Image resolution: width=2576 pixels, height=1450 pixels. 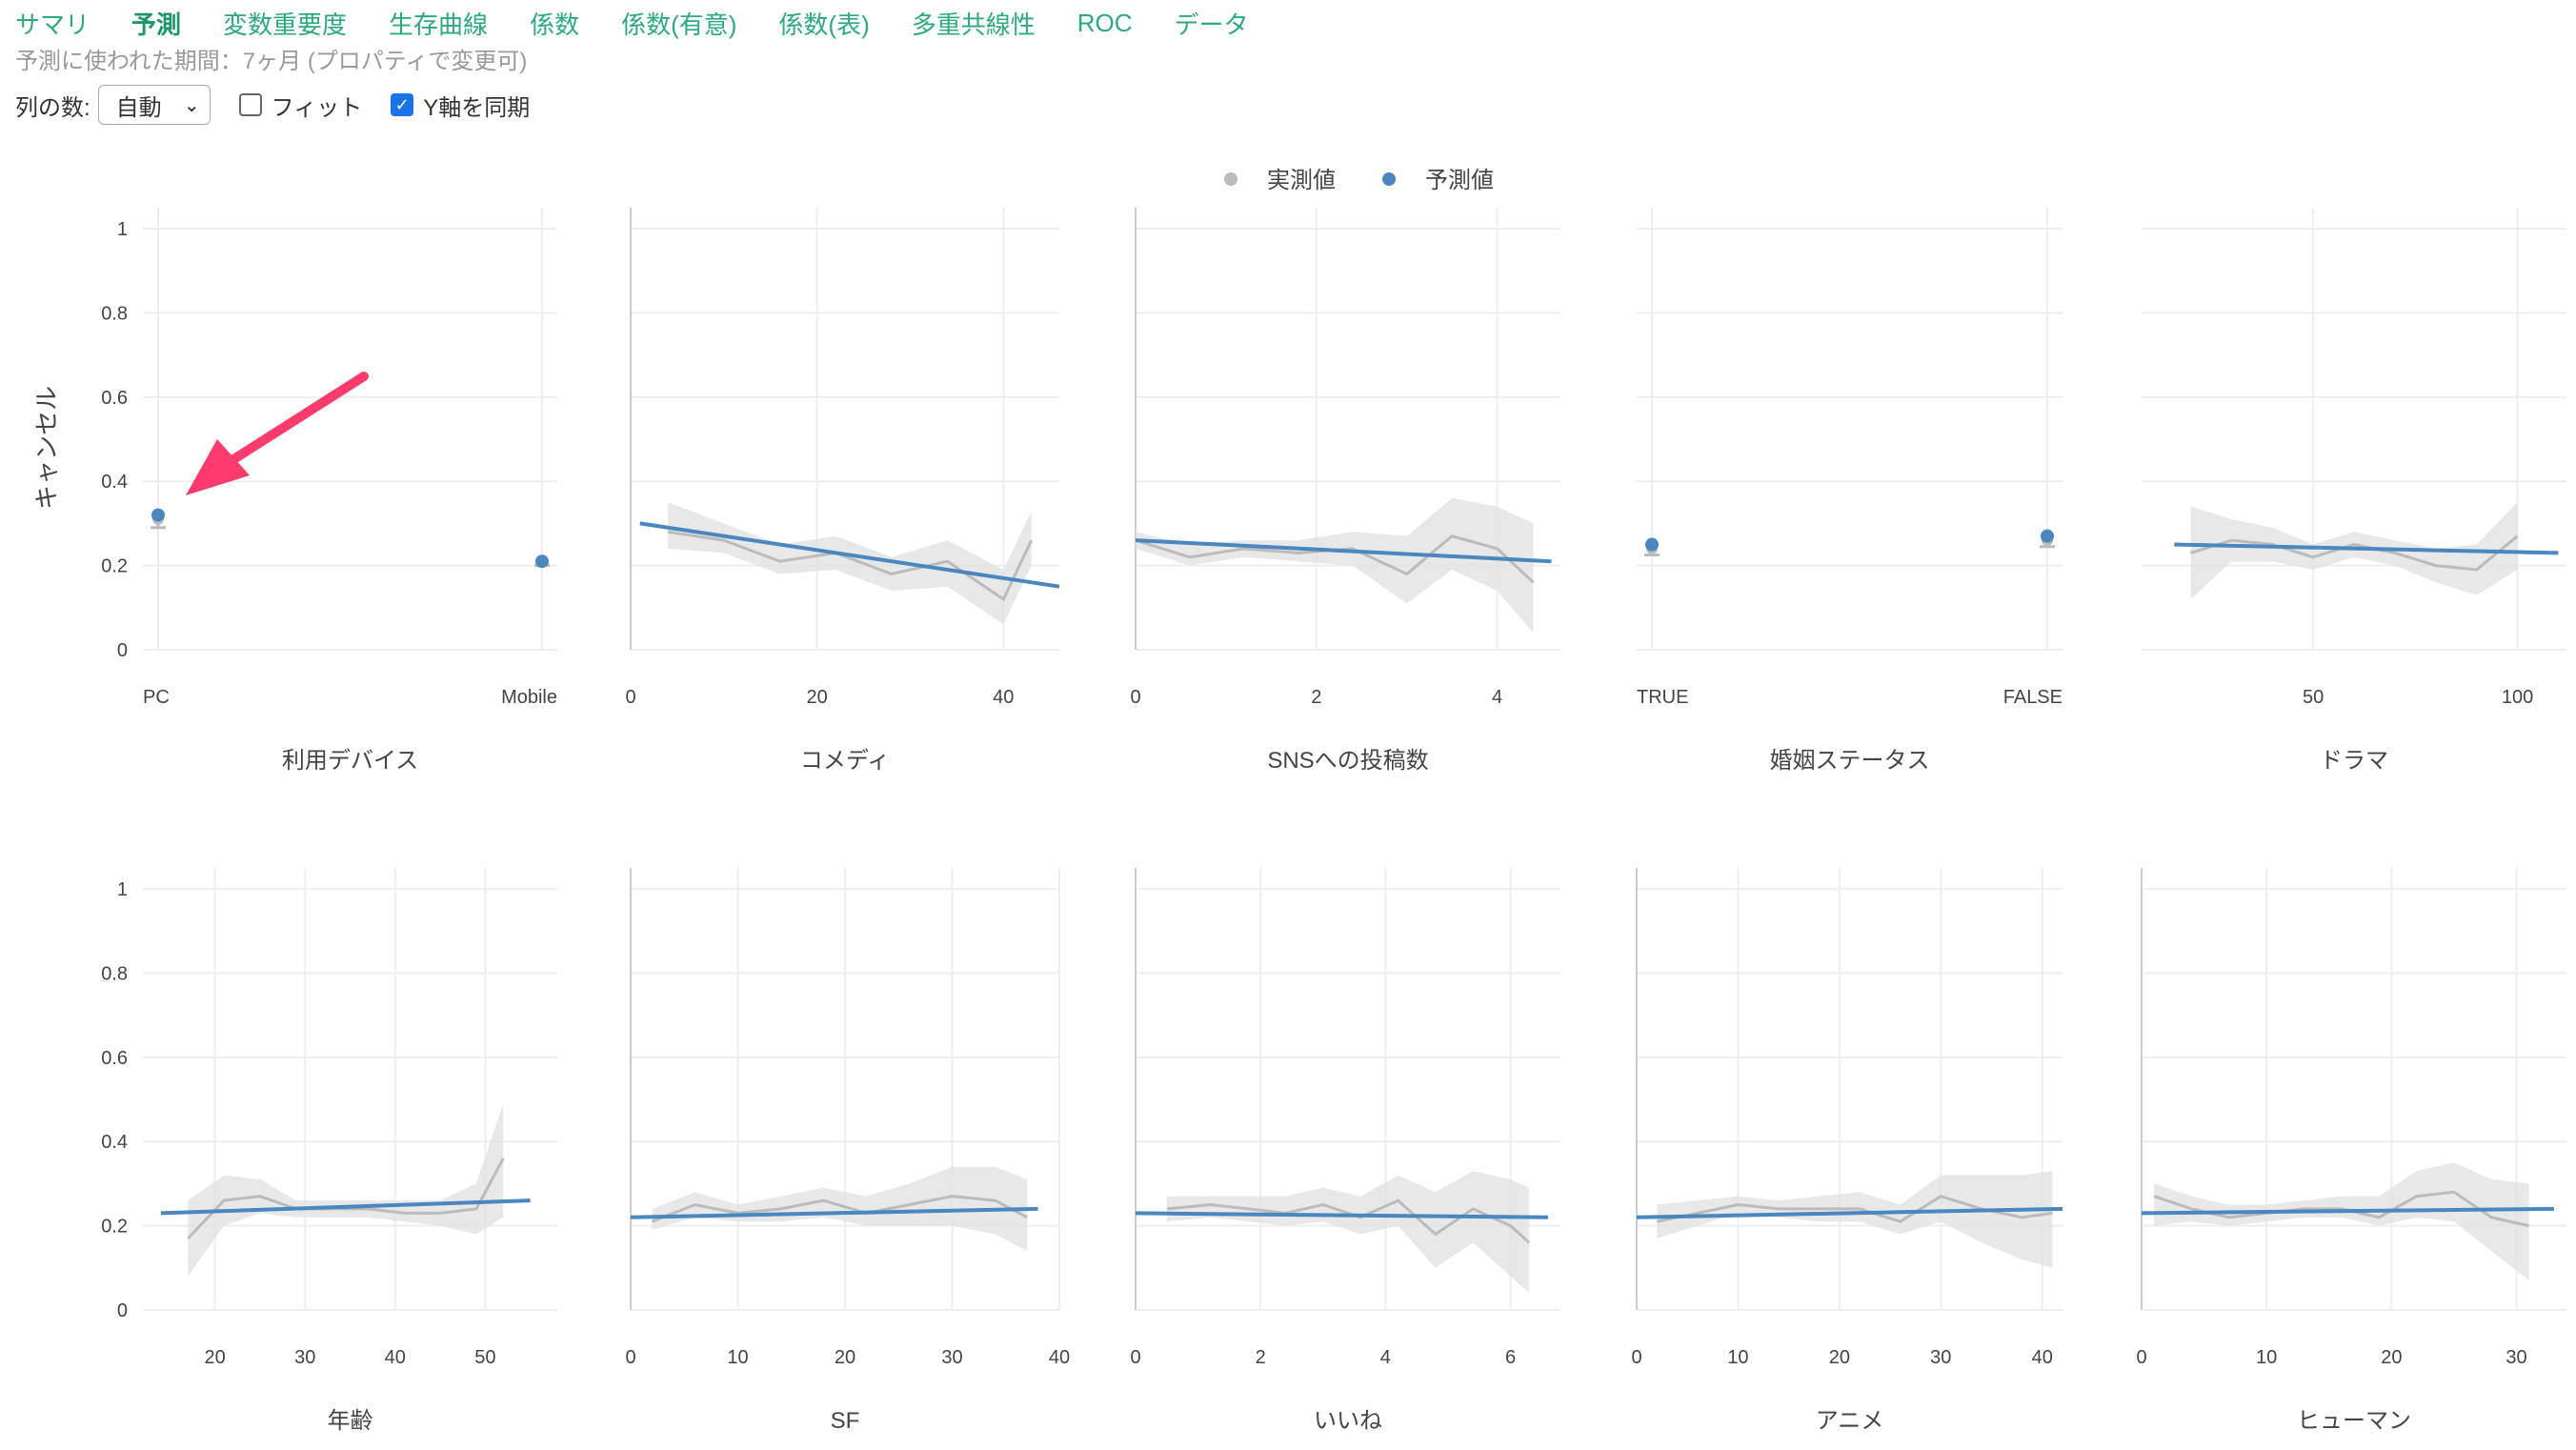 I want to click on panel-title: 利用デバイス, so click(x=350, y=761).